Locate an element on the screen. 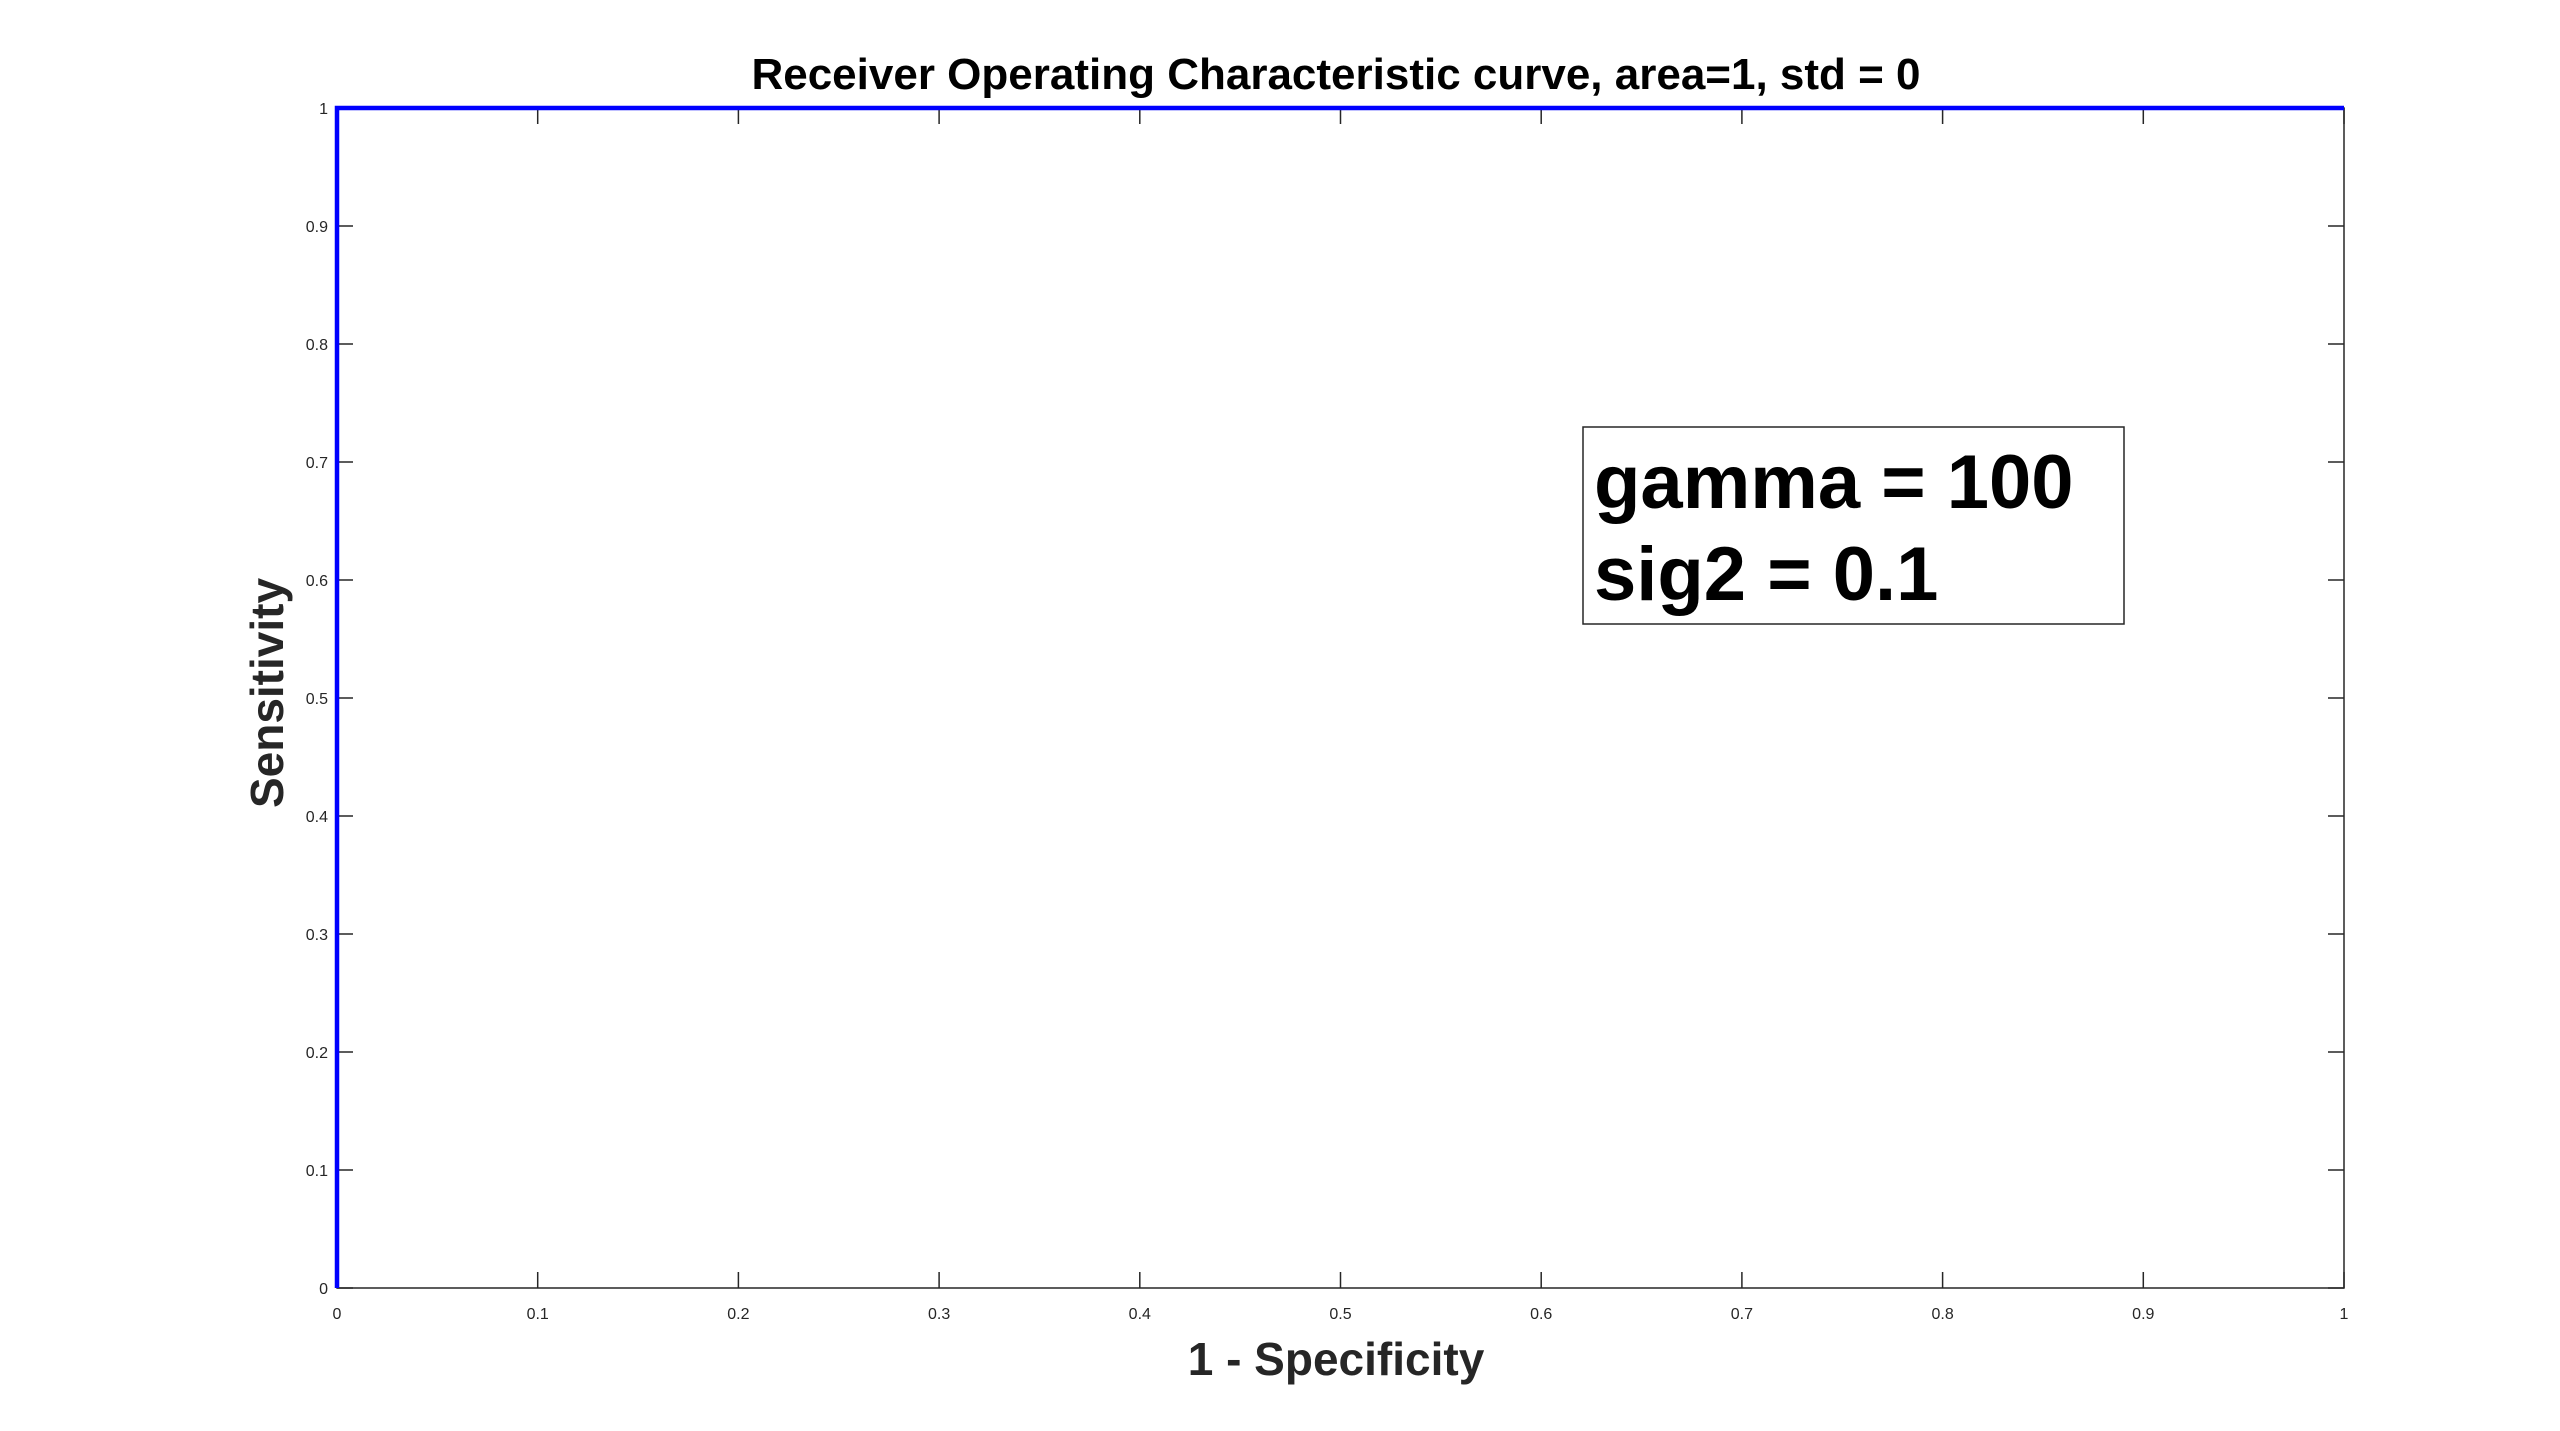  annotation-line-gamma: gamma = 100 is located at coordinates (1834, 482).